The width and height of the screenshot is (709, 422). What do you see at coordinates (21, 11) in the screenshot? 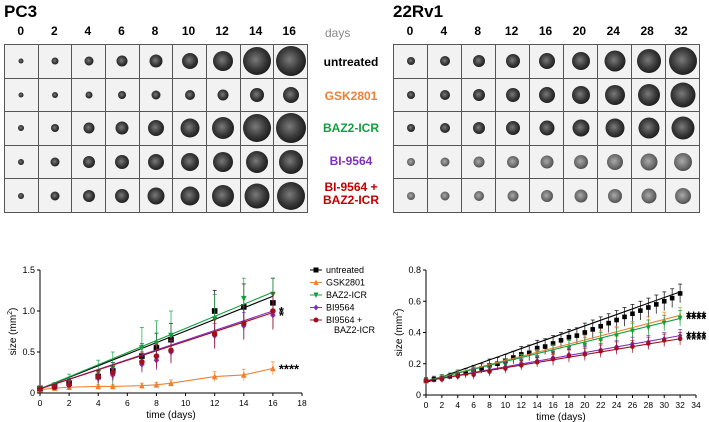
I see `pc3-panel-title: PC3` at bounding box center [21, 11].